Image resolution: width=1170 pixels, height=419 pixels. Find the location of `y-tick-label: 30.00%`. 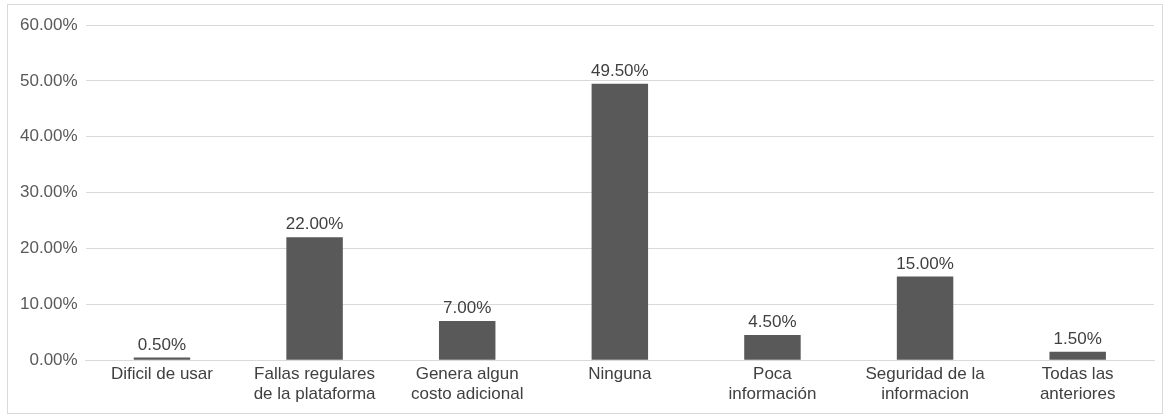

y-tick-label: 30.00% is located at coordinates (48, 192).